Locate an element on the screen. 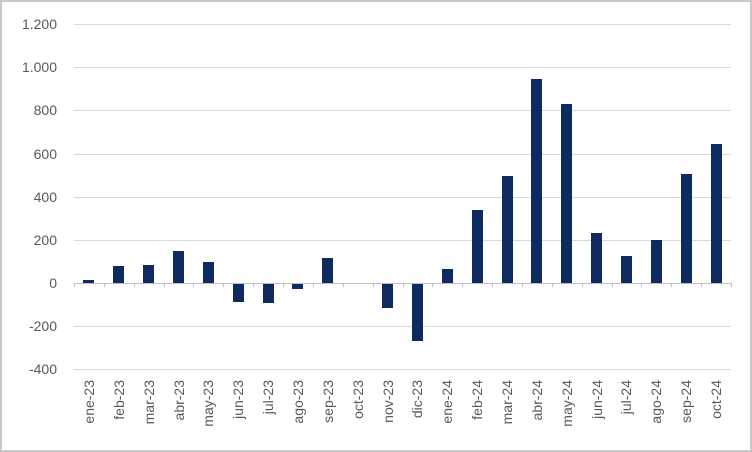  x-axis-category-label: may-24 is located at coordinates (567, 403).